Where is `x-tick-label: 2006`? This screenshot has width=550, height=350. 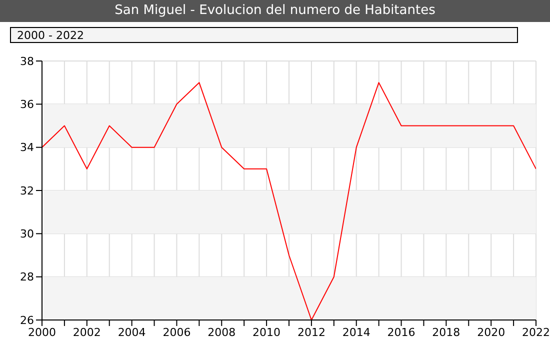
x-tick-label: 2006 is located at coordinates (176, 332).